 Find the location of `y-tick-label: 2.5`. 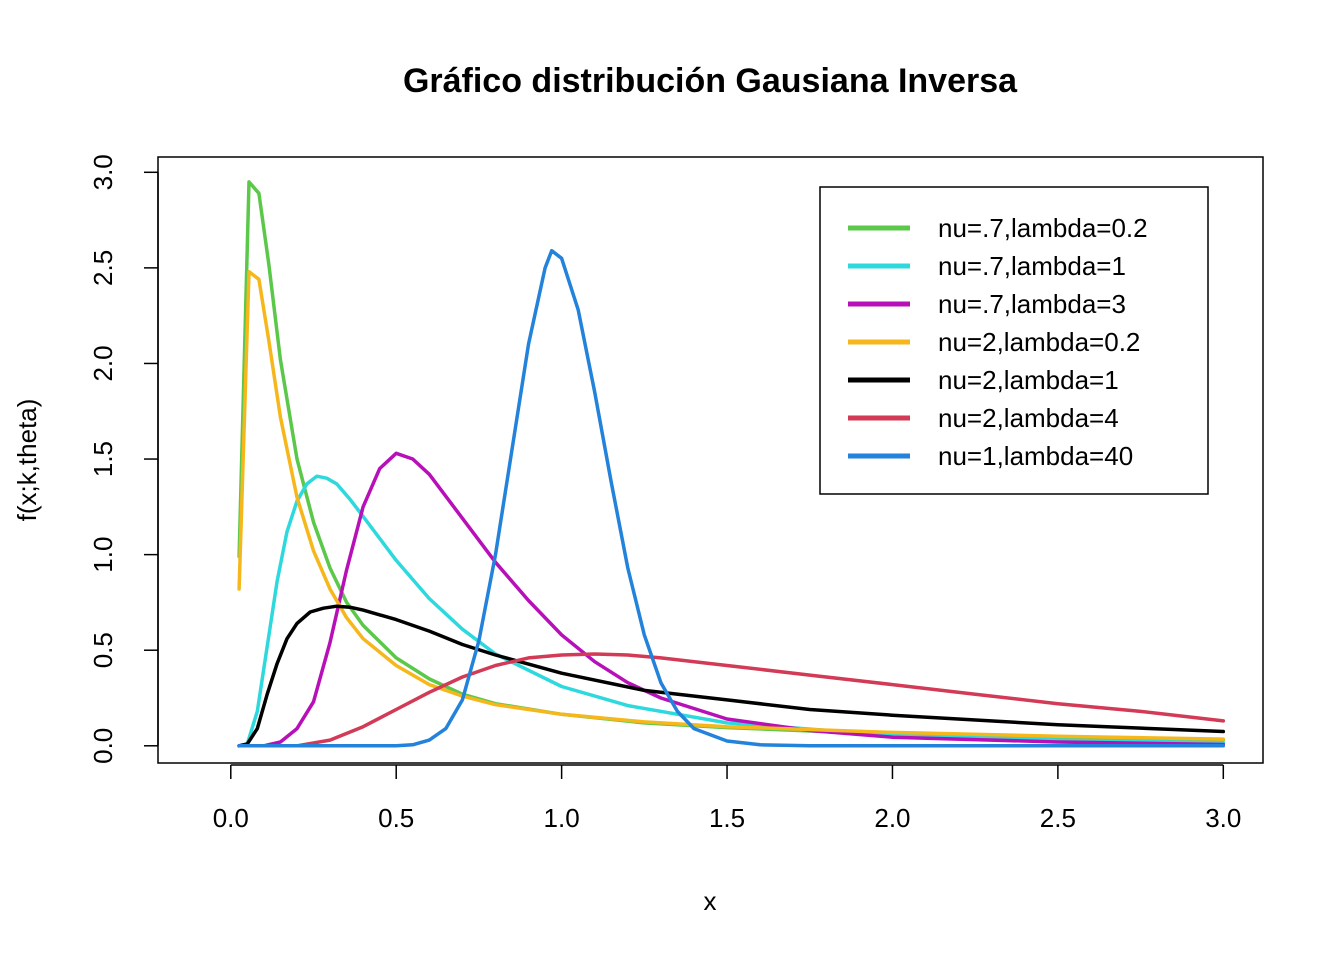

y-tick-label: 2.5 is located at coordinates (103, 268).